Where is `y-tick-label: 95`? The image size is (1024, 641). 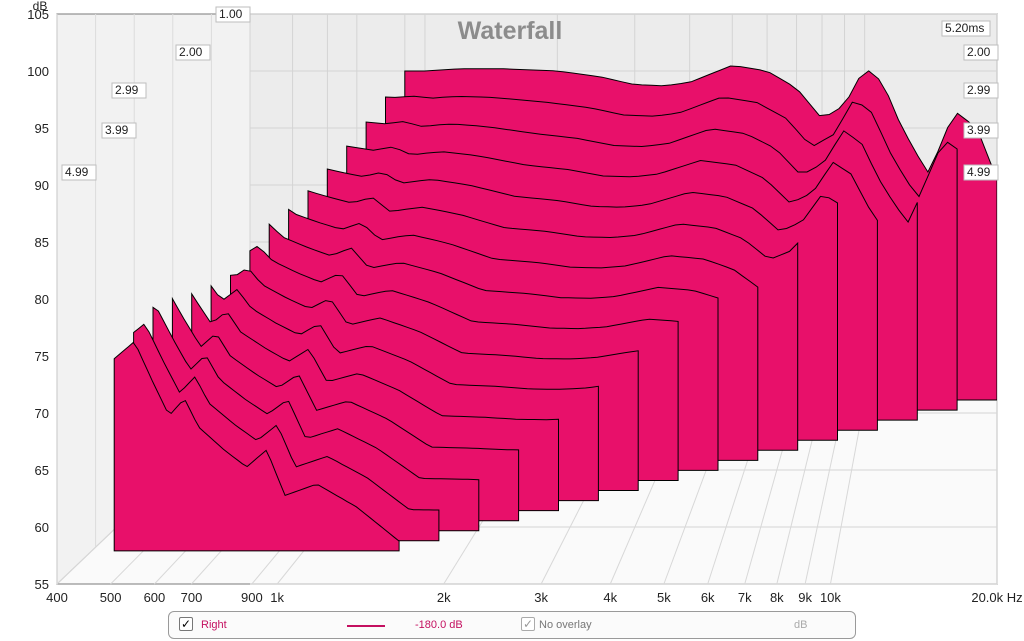 y-tick-label: 95 is located at coordinates (42, 128).